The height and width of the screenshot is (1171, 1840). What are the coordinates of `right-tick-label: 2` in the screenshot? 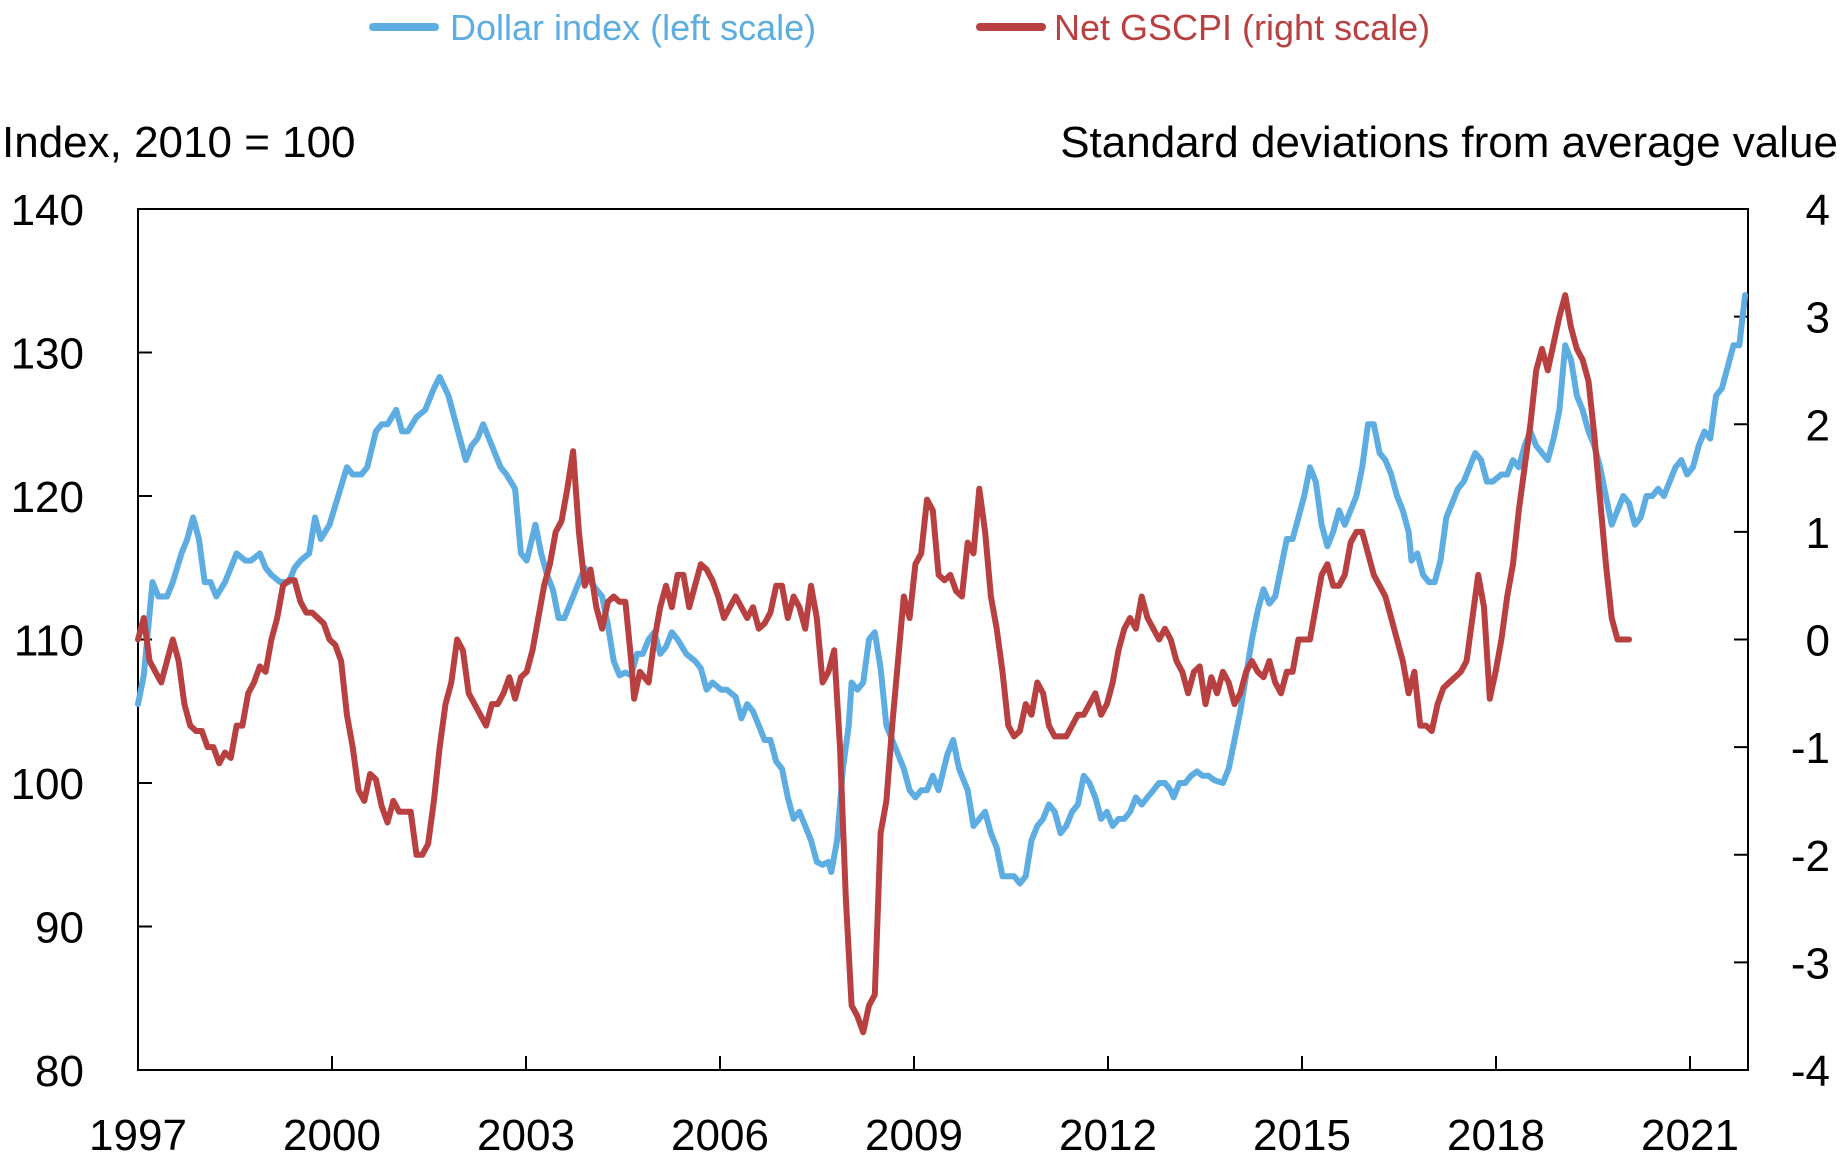 It's located at (1818, 425).